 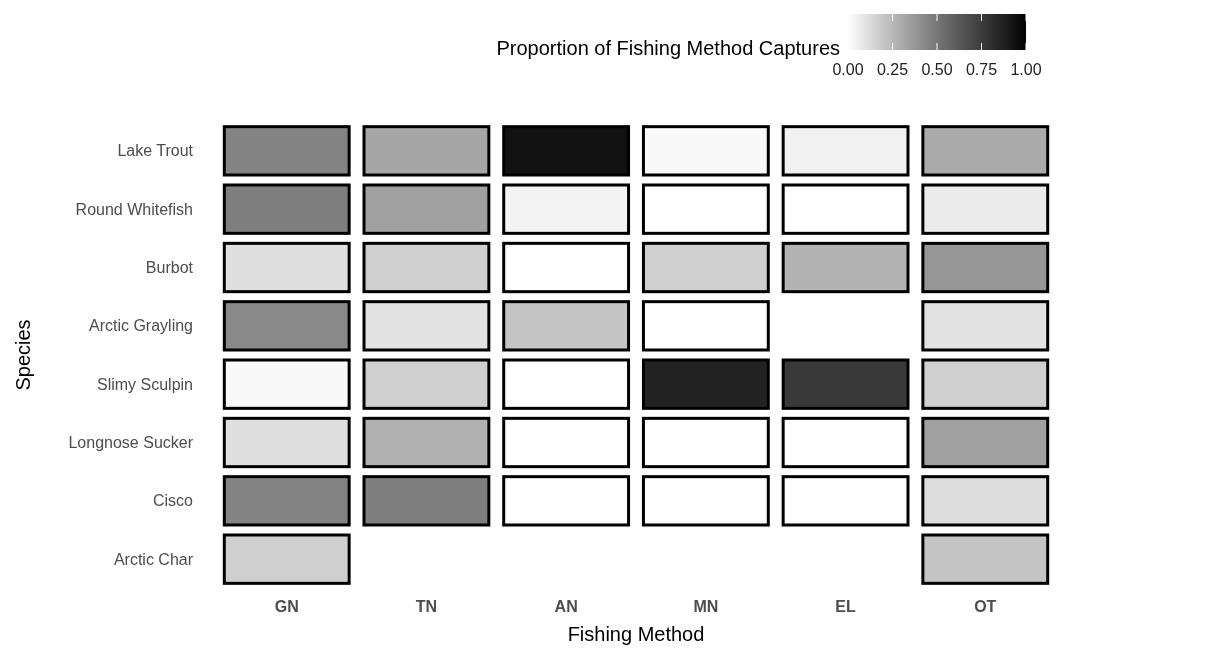 What do you see at coordinates (426, 606) in the screenshot?
I see `x-tick-label: TN` at bounding box center [426, 606].